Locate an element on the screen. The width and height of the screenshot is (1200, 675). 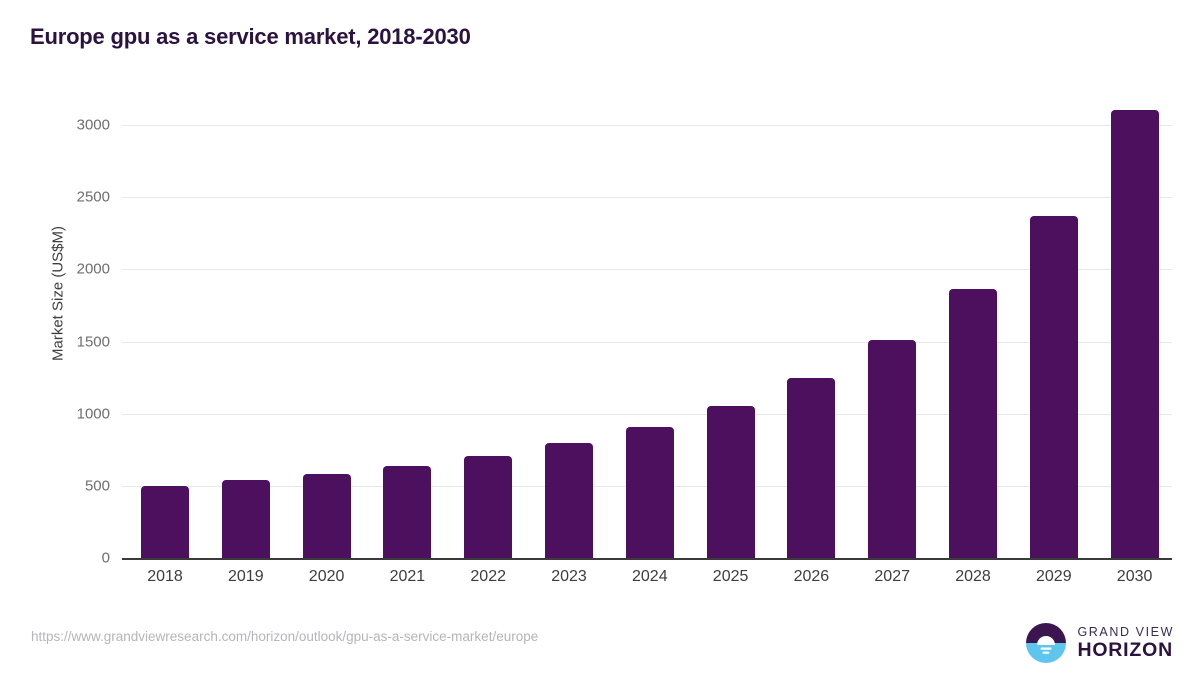
y-tick-label: 2000 is located at coordinates (93, 269).